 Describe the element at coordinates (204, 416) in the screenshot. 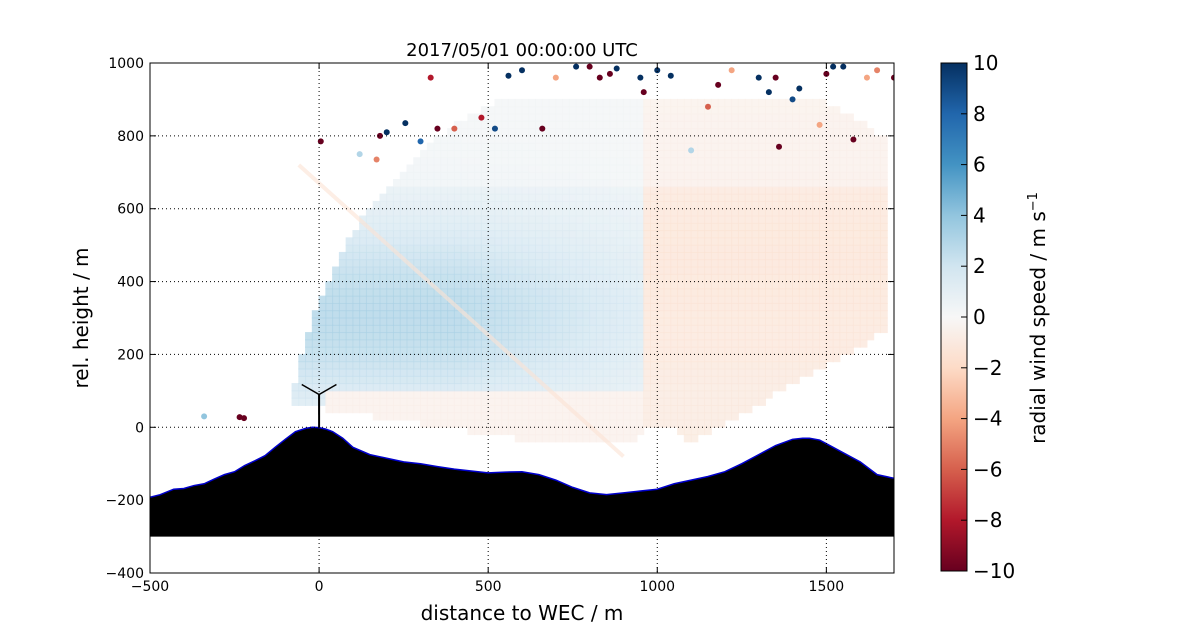

I see `data-point` at that location.